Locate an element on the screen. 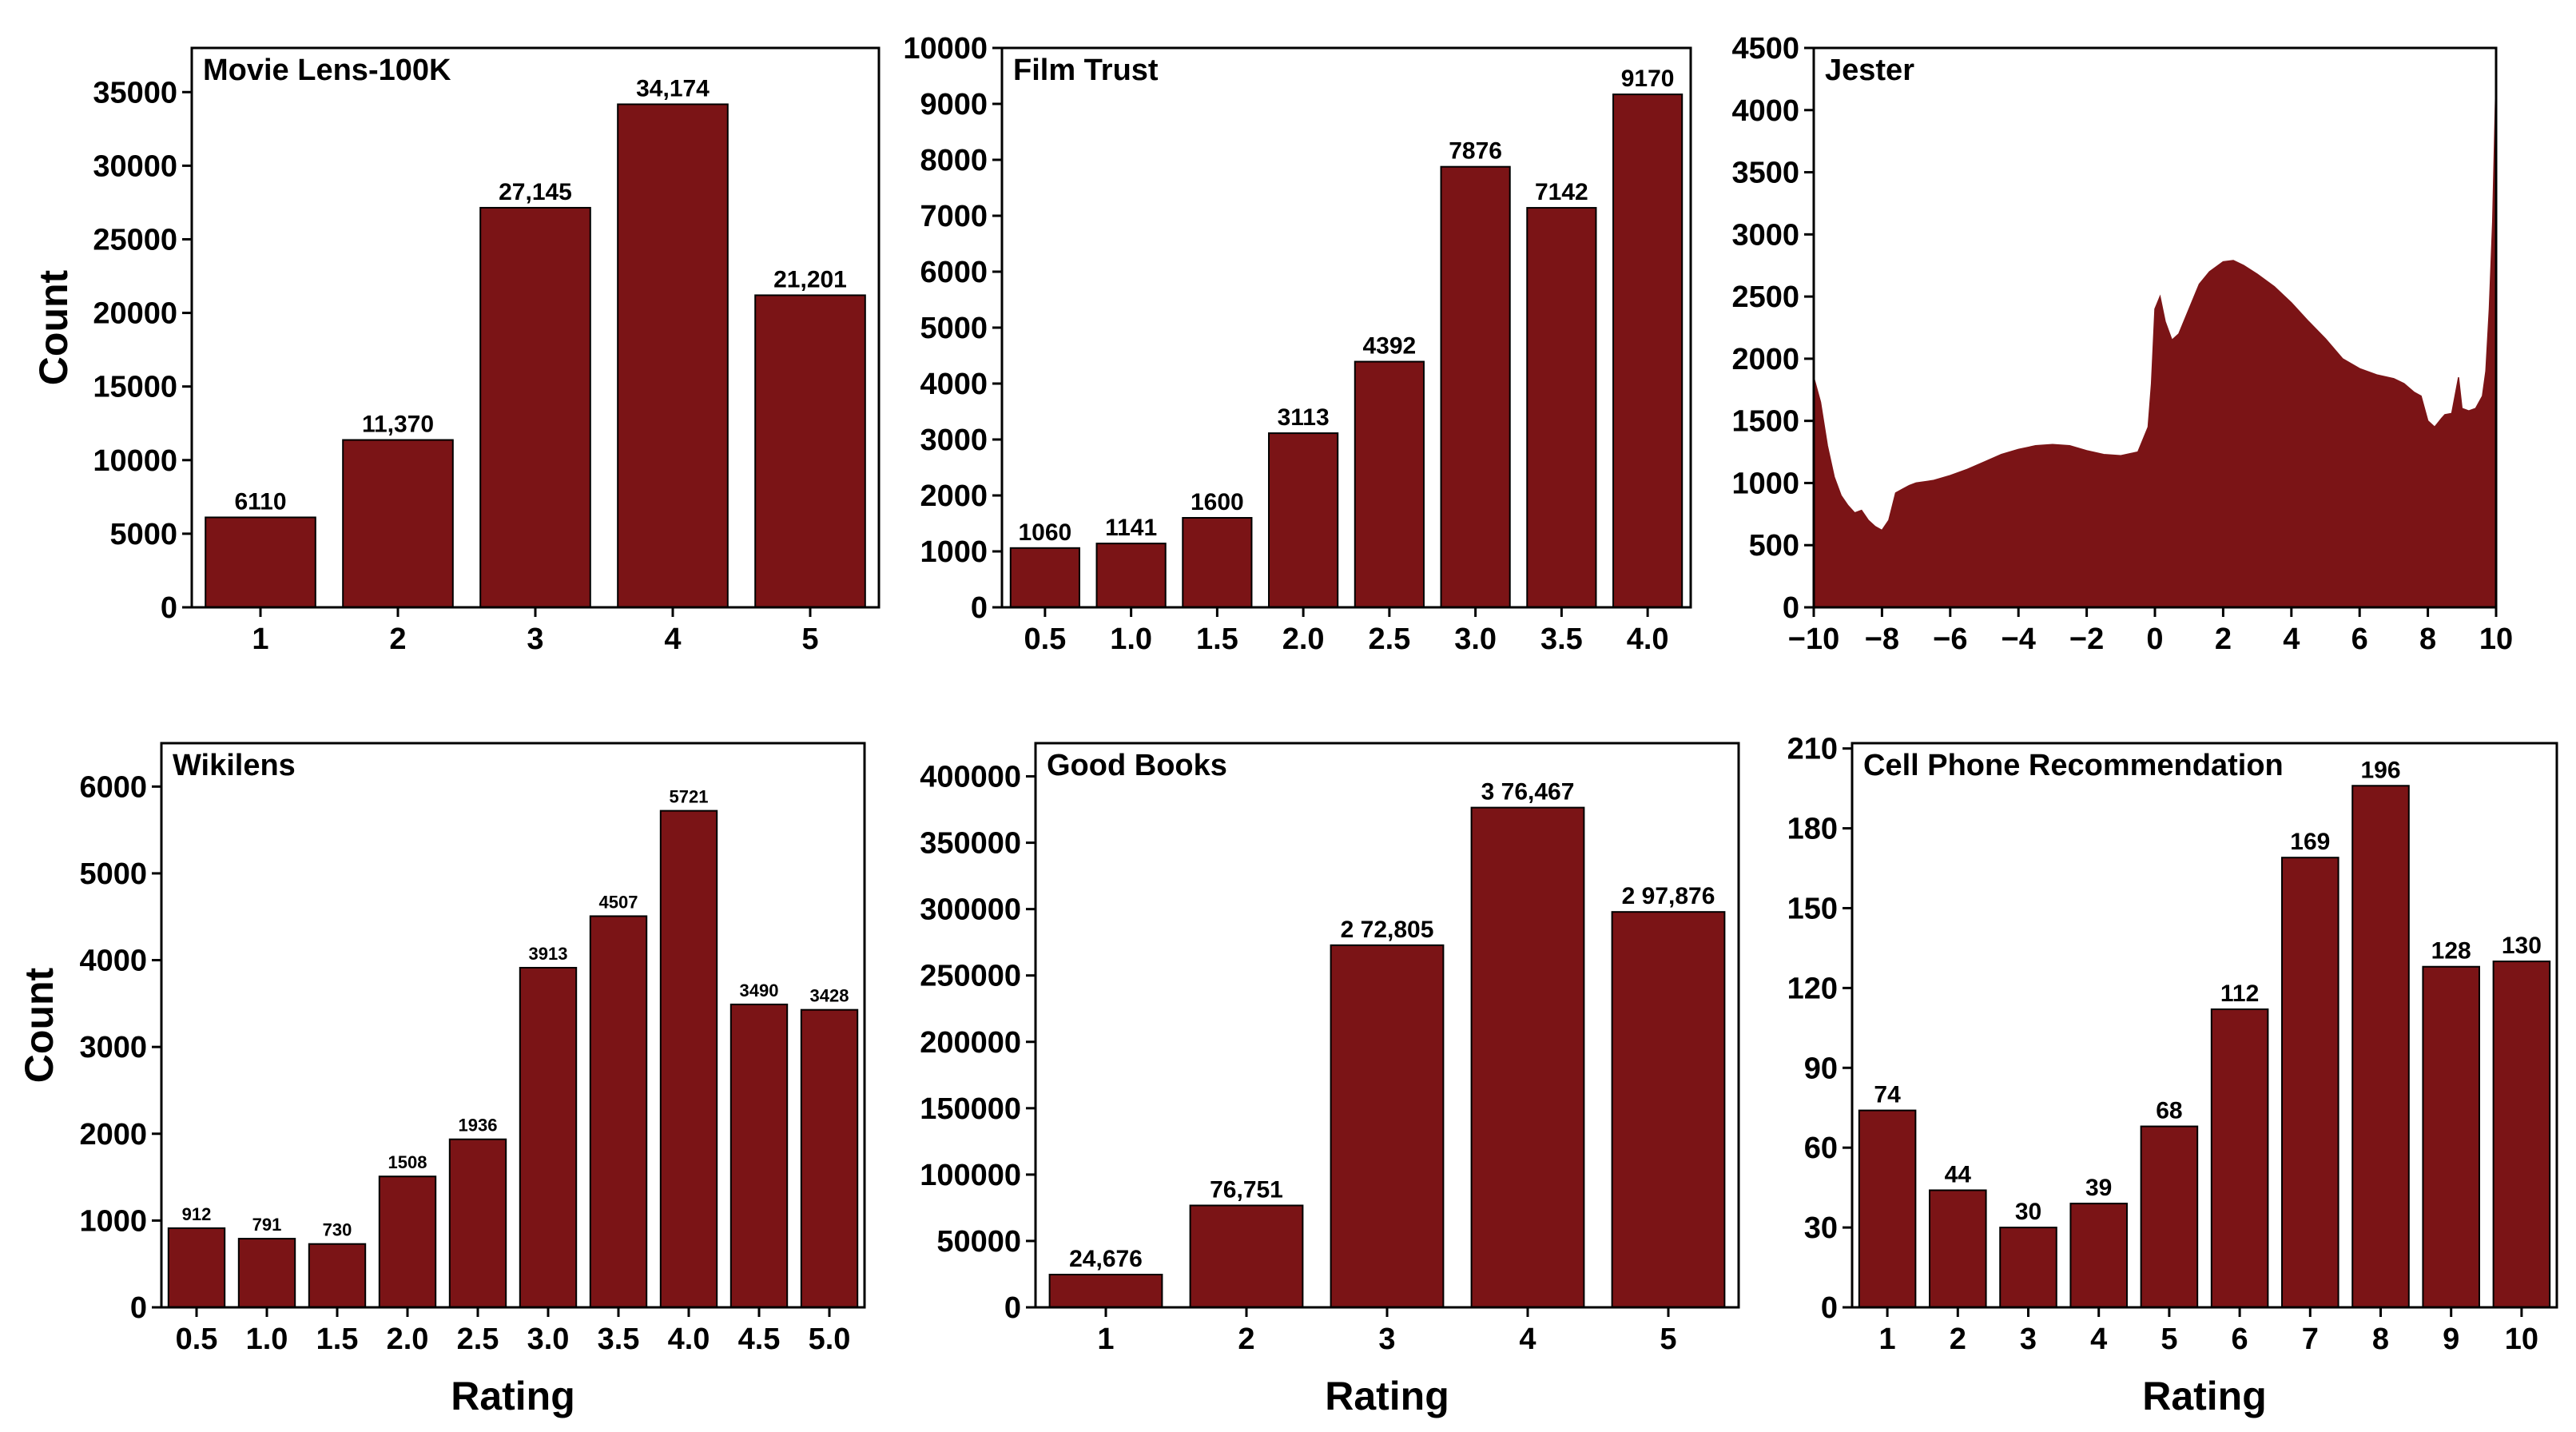  x-tick-label-8: 8 is located at coordinates (2427, 639).